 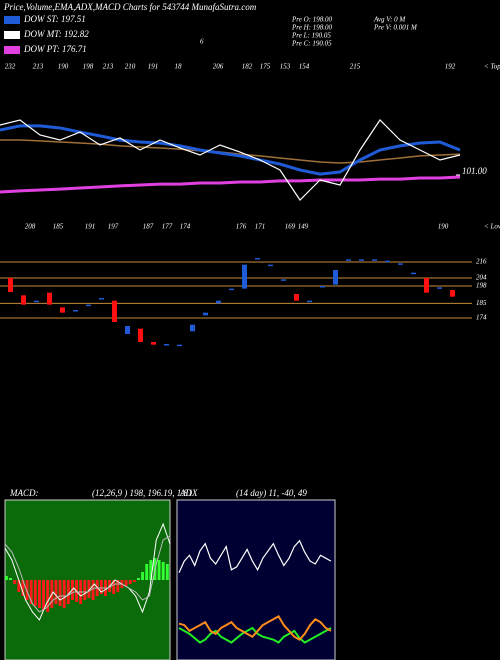 What do you see at coordinates (202, 42) in the screenshot?
I see `marker: 6` at bounding box center [202, 42].